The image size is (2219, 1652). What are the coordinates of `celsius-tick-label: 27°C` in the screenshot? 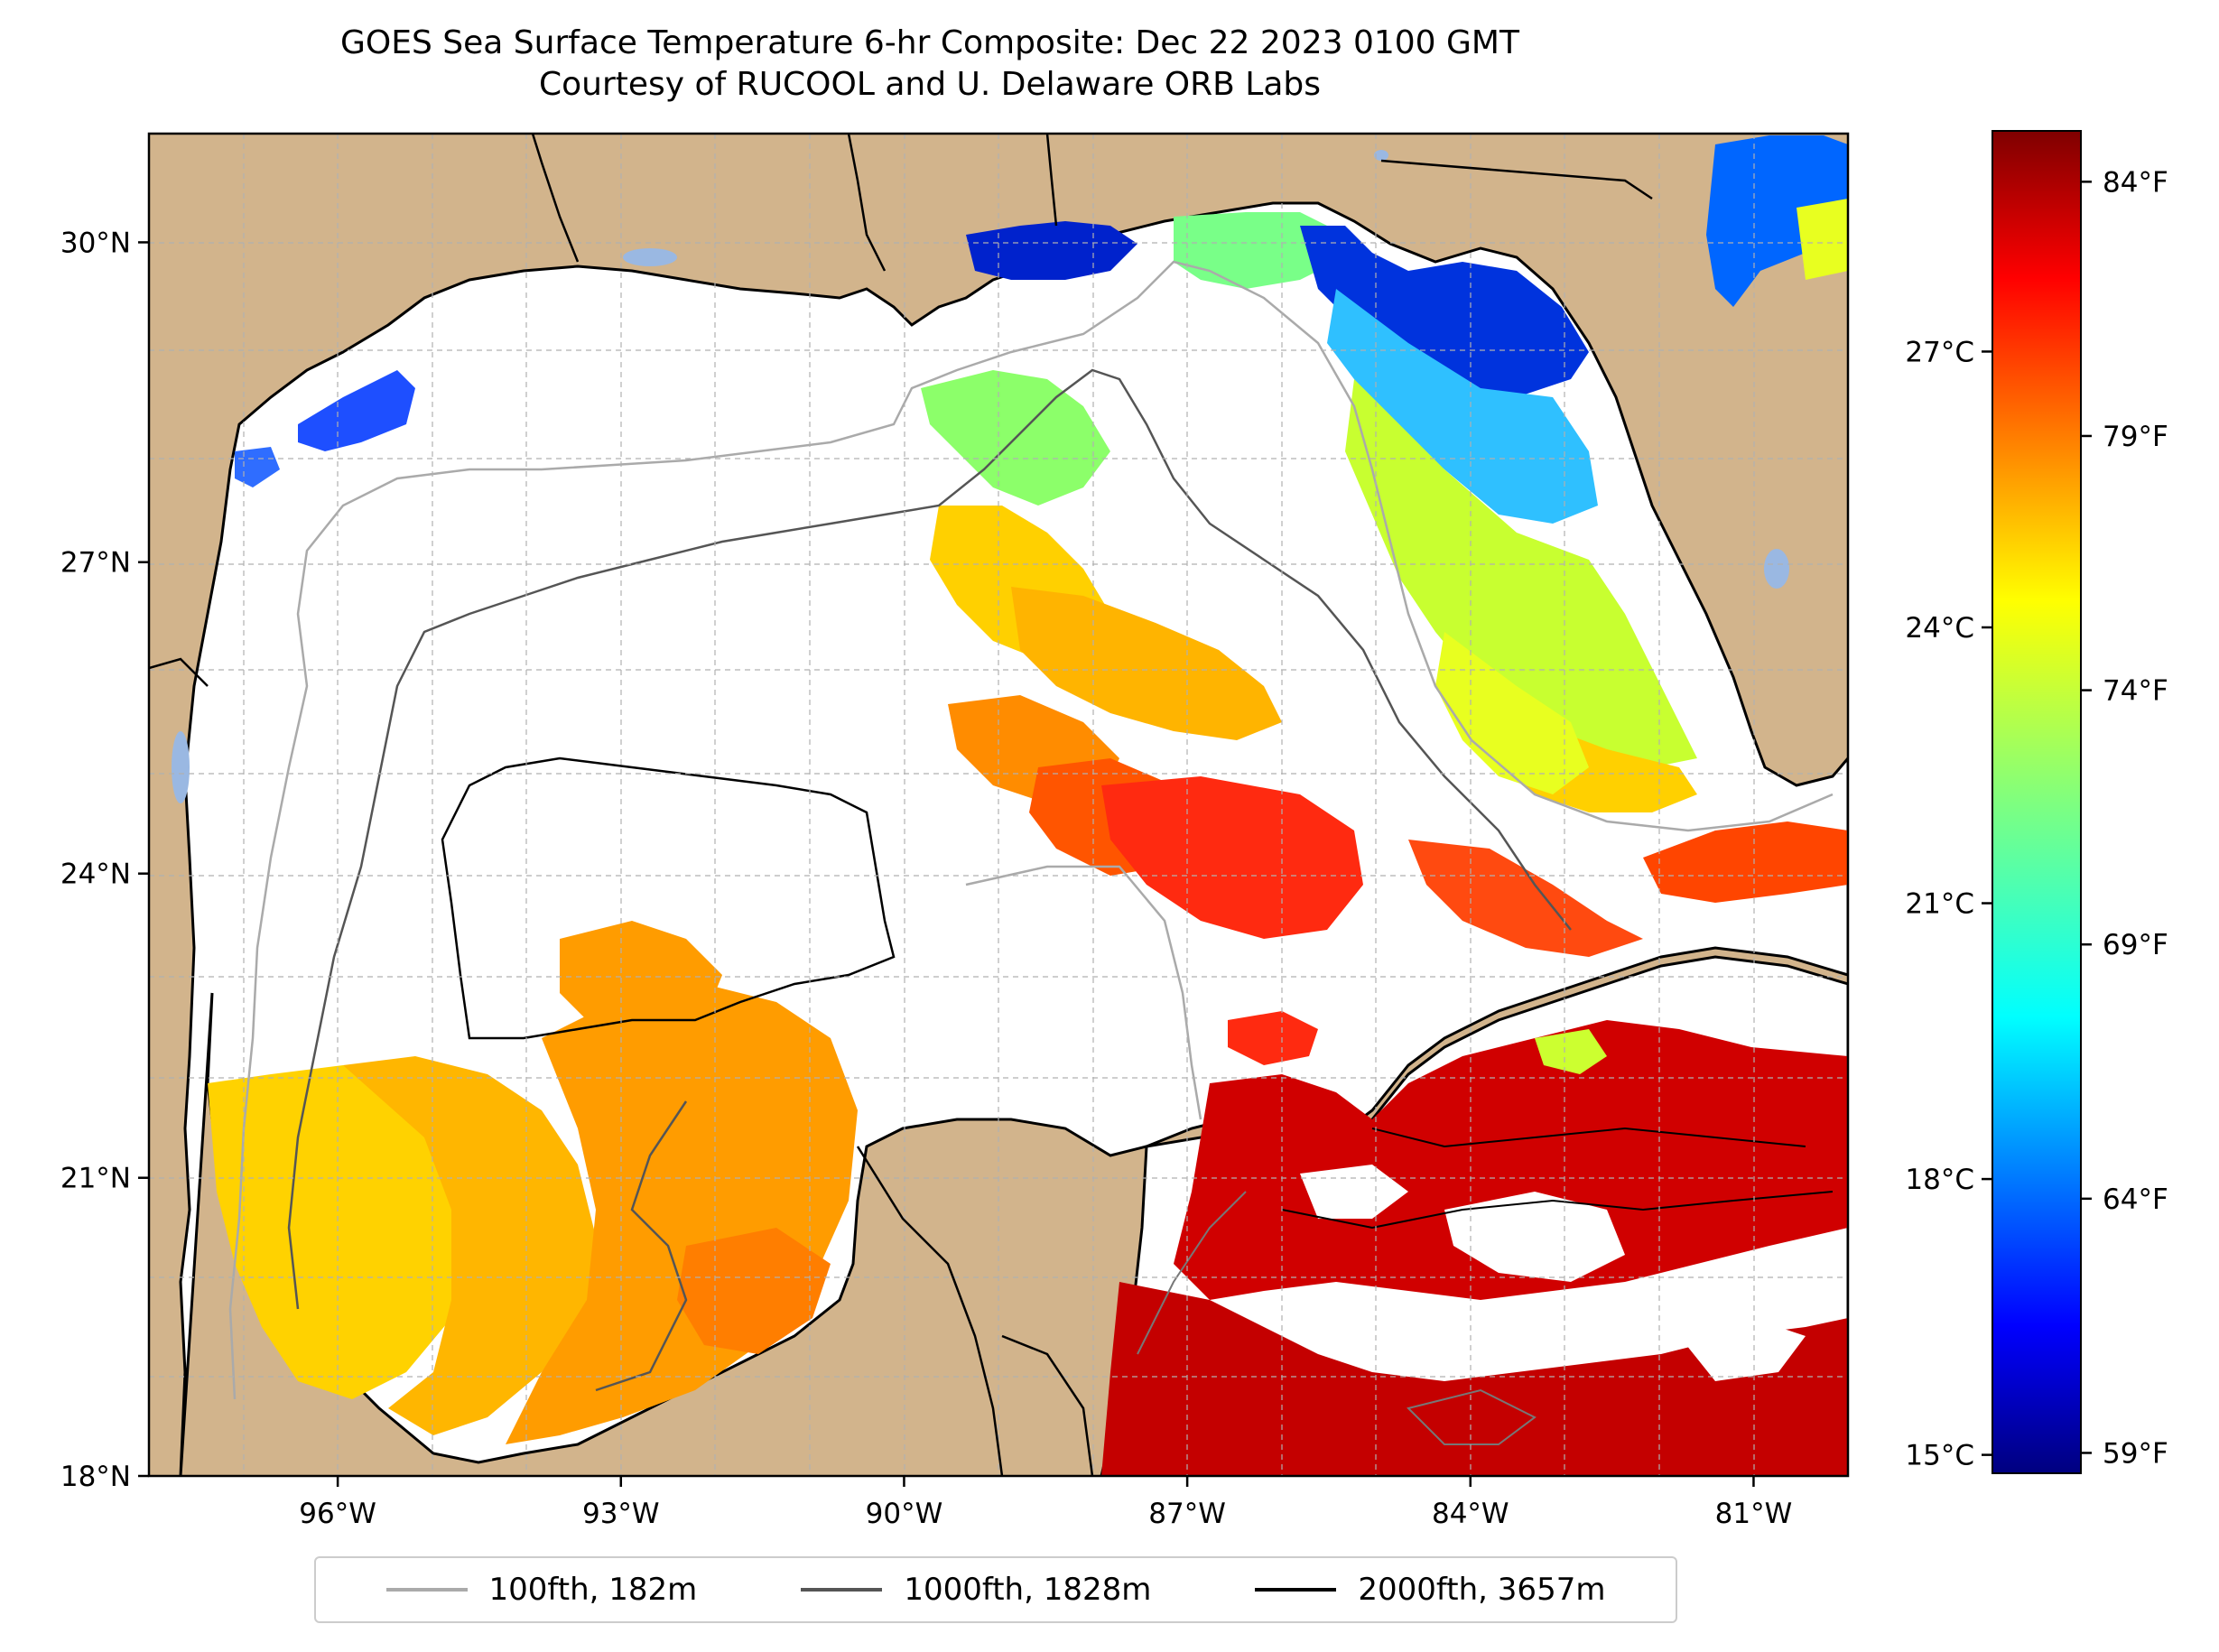 It's located at (1939, 352).